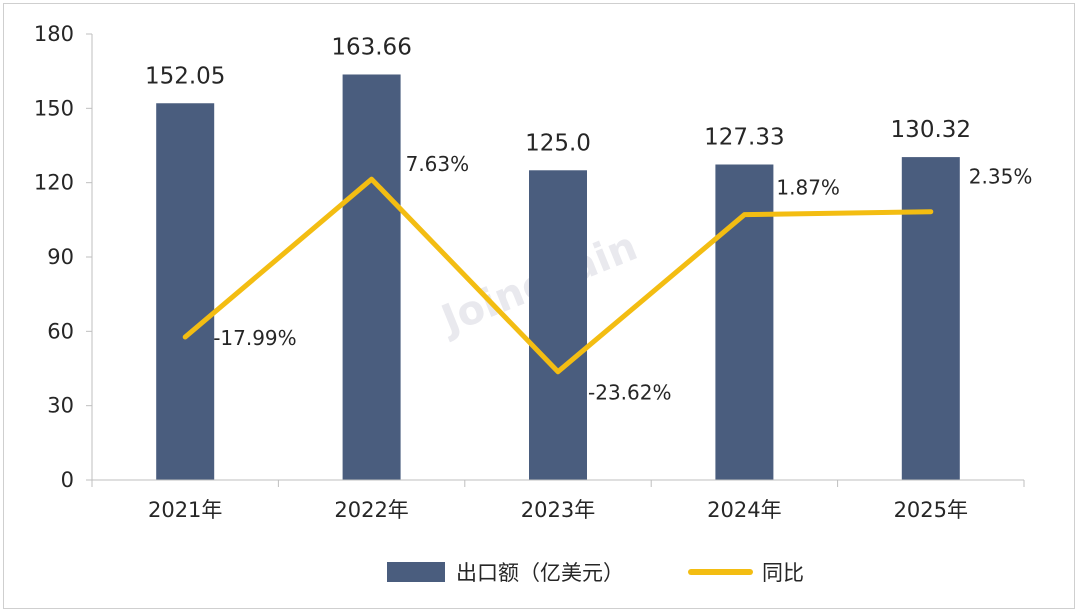 The width and height of the screenshot is (1080, 615). Describe the element at coordinates (744, 138) in the screenshot. I see `bar-value-label: 127.33` at that location.